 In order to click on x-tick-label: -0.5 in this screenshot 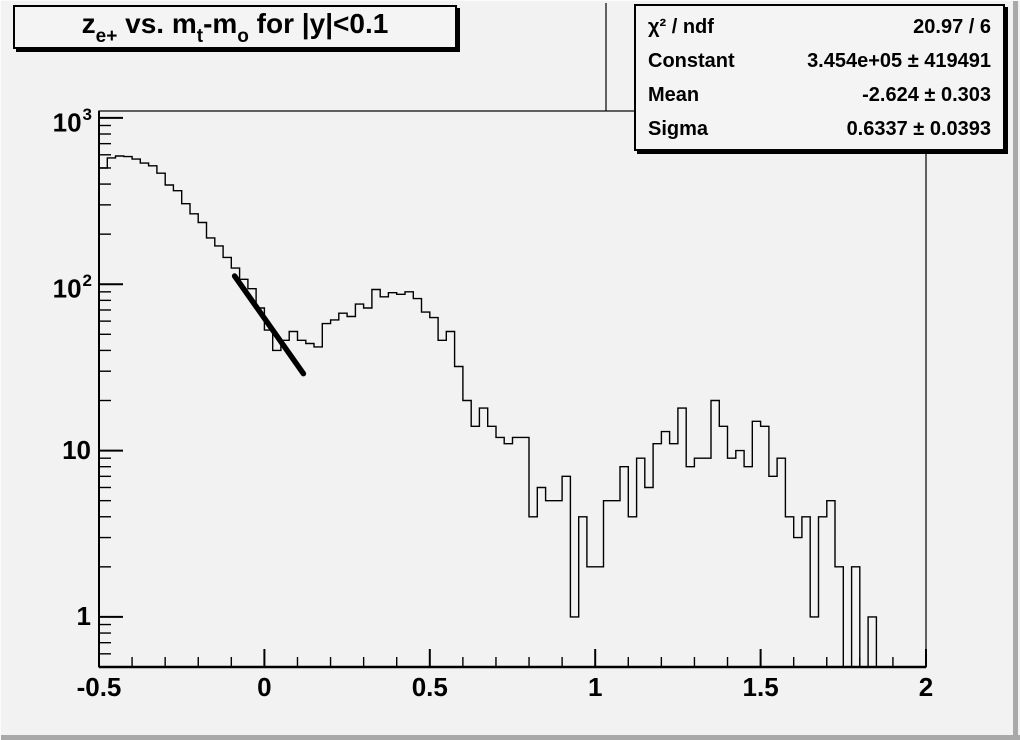, I will do `click(99, 687)`.